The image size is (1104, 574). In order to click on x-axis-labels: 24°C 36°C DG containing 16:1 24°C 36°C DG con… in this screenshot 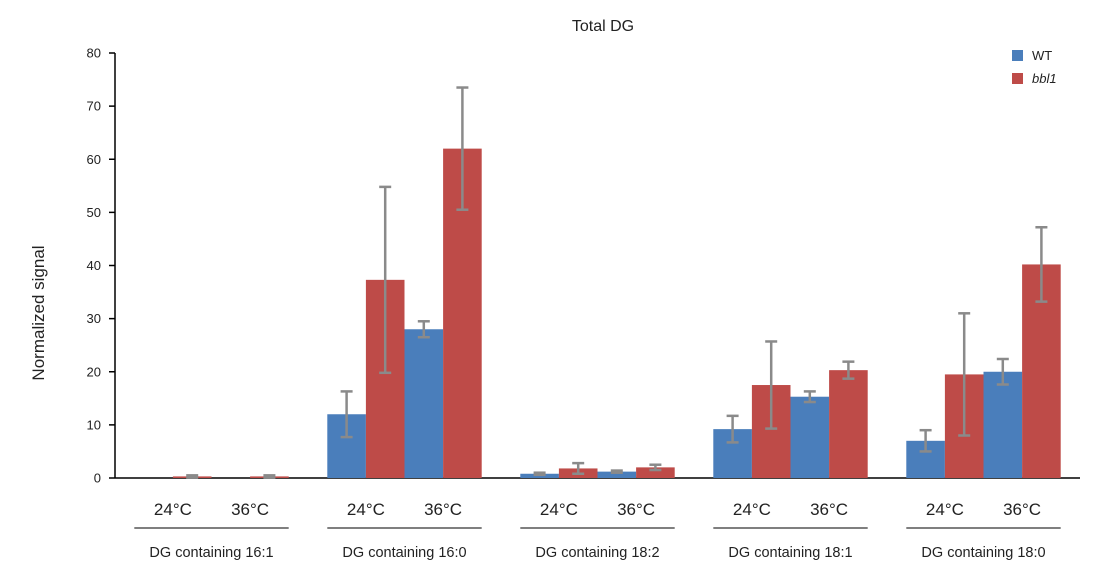, I will do `click(597, 530)`.